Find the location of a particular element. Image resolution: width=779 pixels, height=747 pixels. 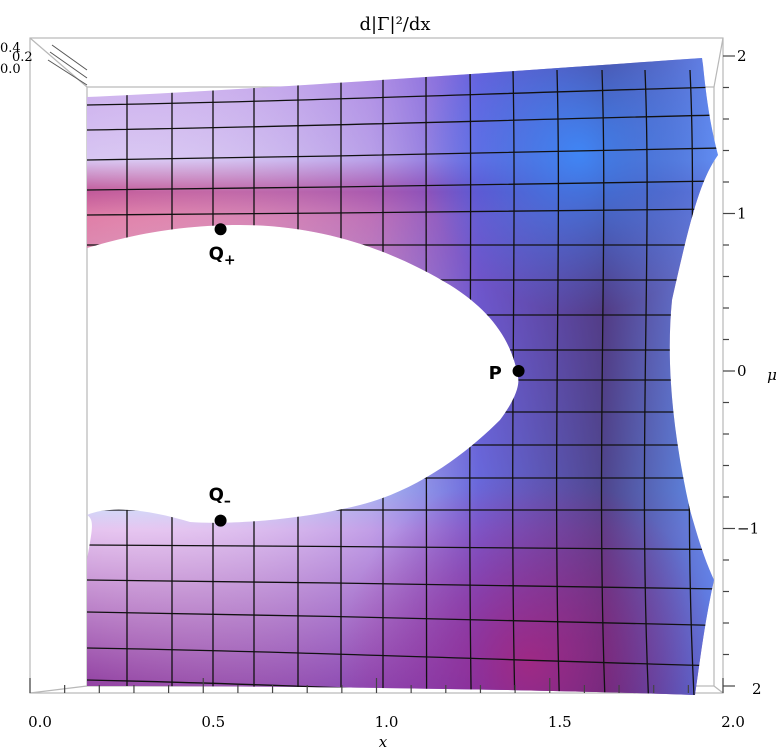

x-axis-label: x is located at coordinates (383, 740).